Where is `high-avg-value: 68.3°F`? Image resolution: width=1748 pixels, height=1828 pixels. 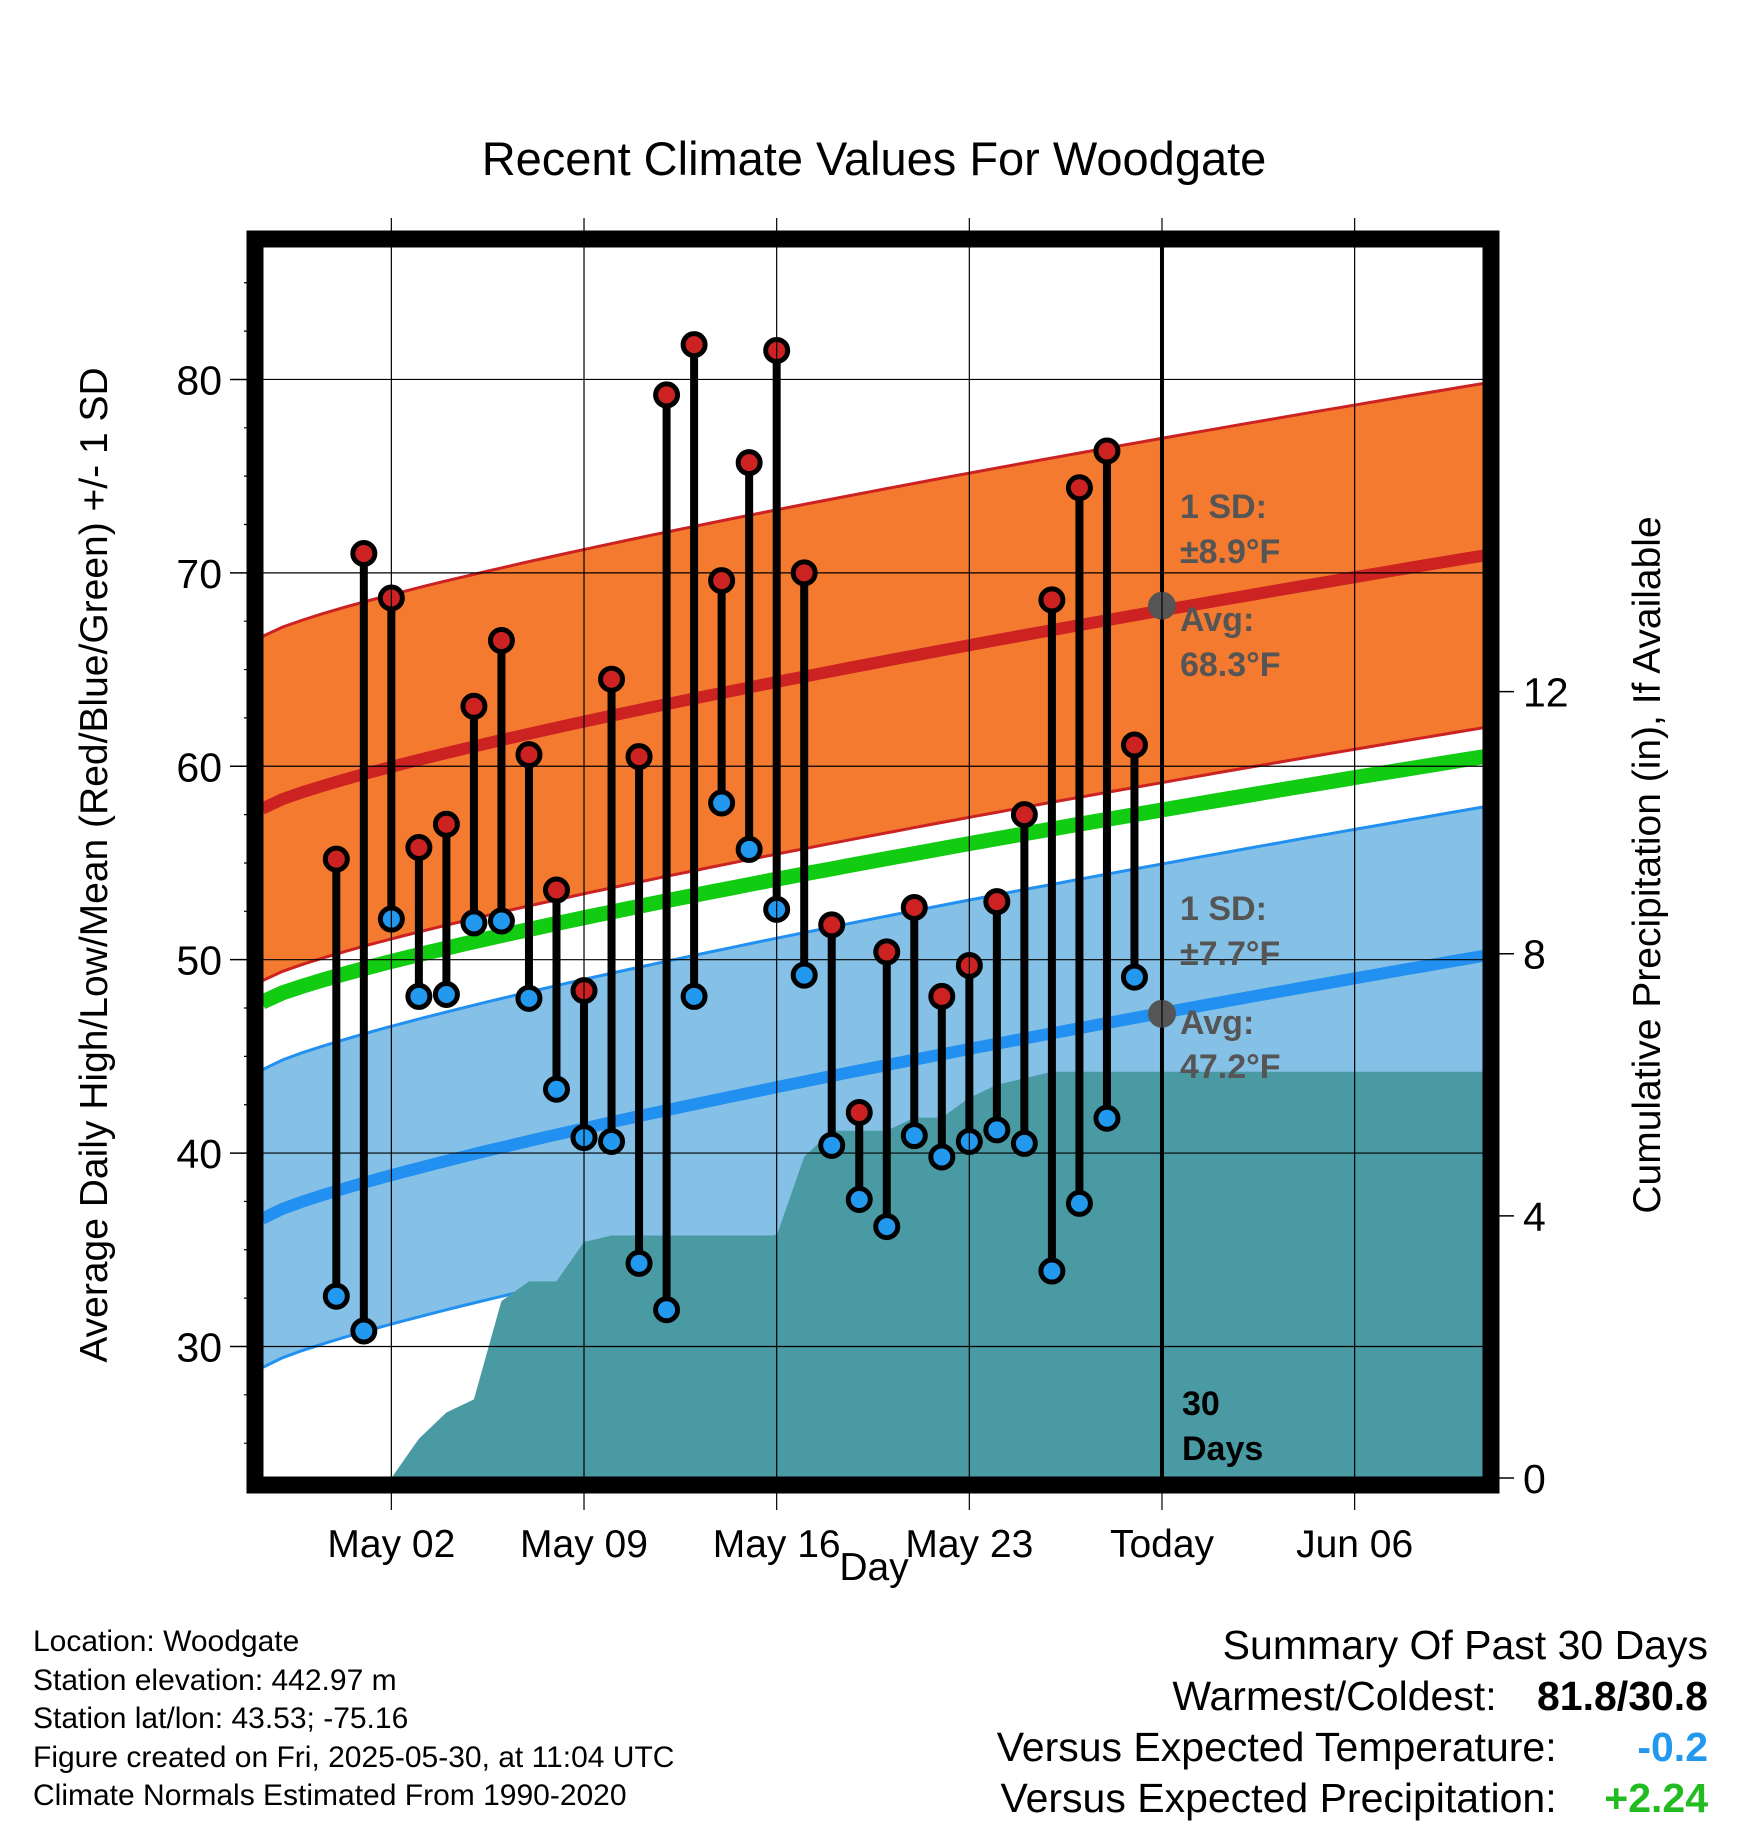 high-avg-value: 68.3°F is located at coordinates (1230, 665).